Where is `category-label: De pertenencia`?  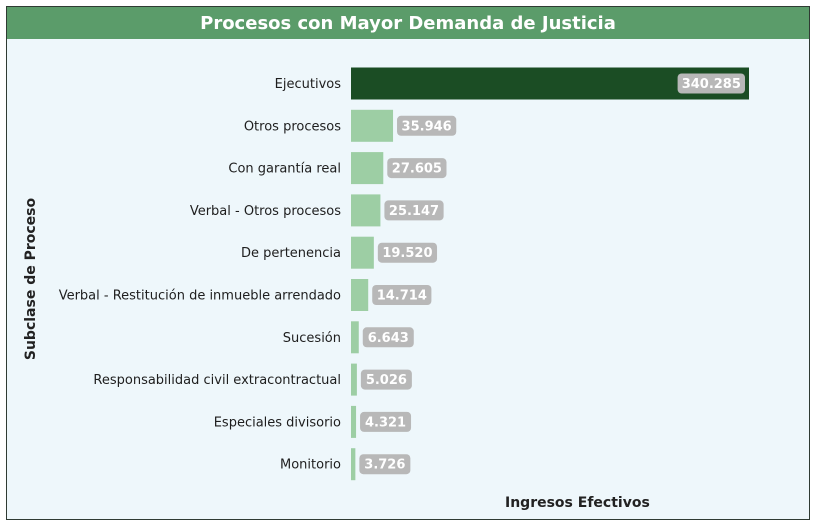 category-label: De pertenencia is located at coordinates (291, 253).